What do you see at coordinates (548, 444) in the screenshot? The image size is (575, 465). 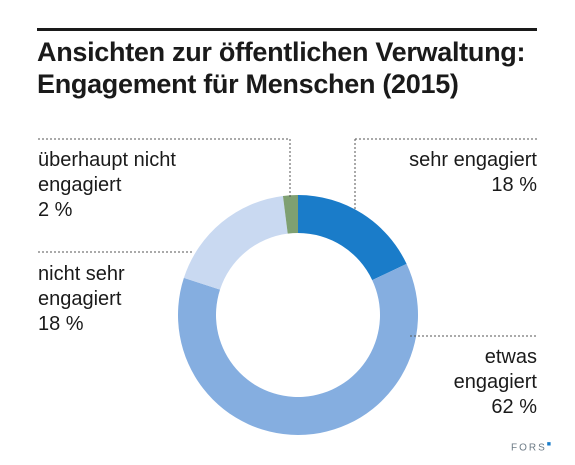 I see `brand-mark-icon: ■` at bounding box center [548, 444].